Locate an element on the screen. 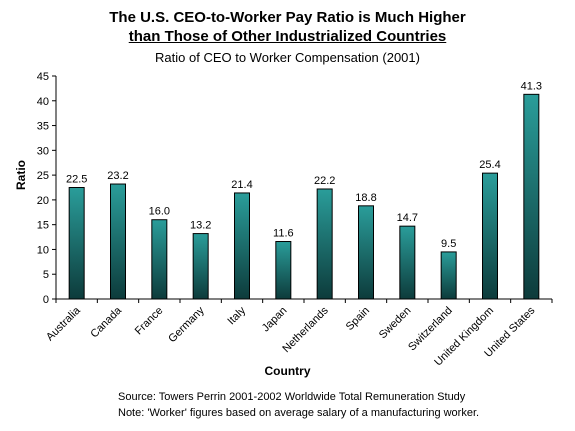  x-tick-label: Germany is located at coordinates (186, 324).